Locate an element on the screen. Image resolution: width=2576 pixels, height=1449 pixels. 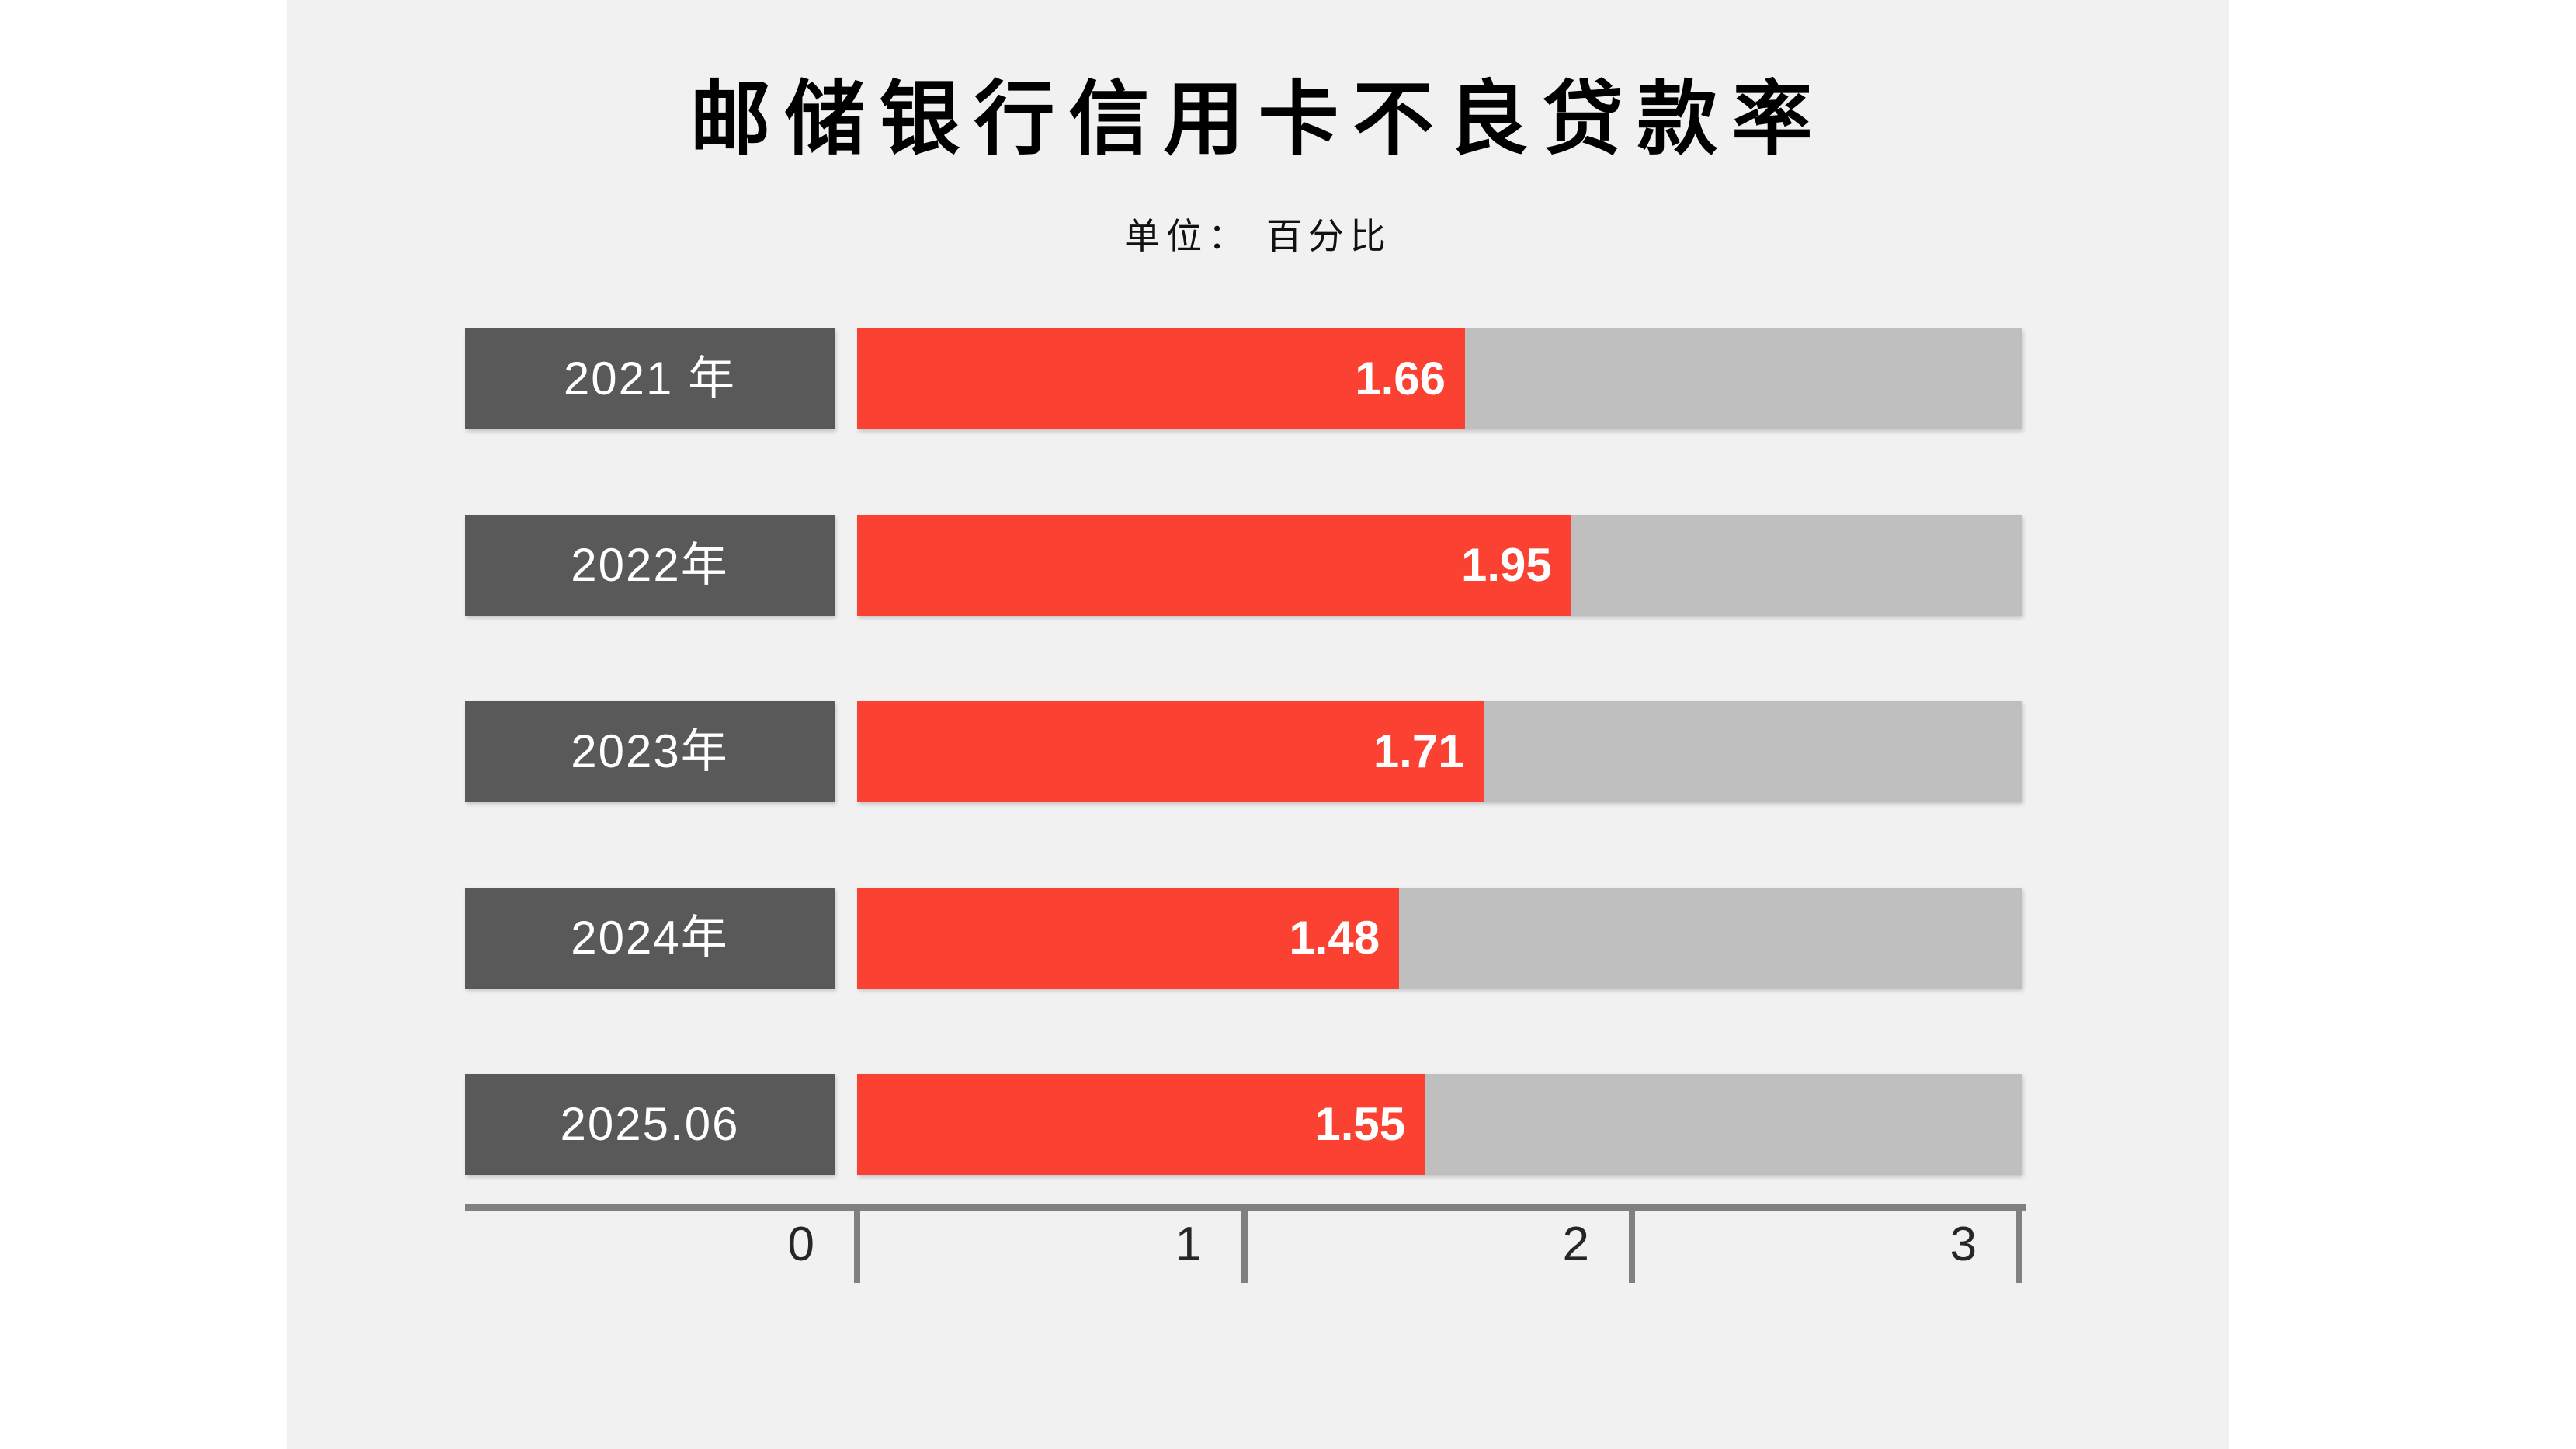
chart-title: 邮储银行信用卡不良贷款率 is located at coordinates (1258, 120).